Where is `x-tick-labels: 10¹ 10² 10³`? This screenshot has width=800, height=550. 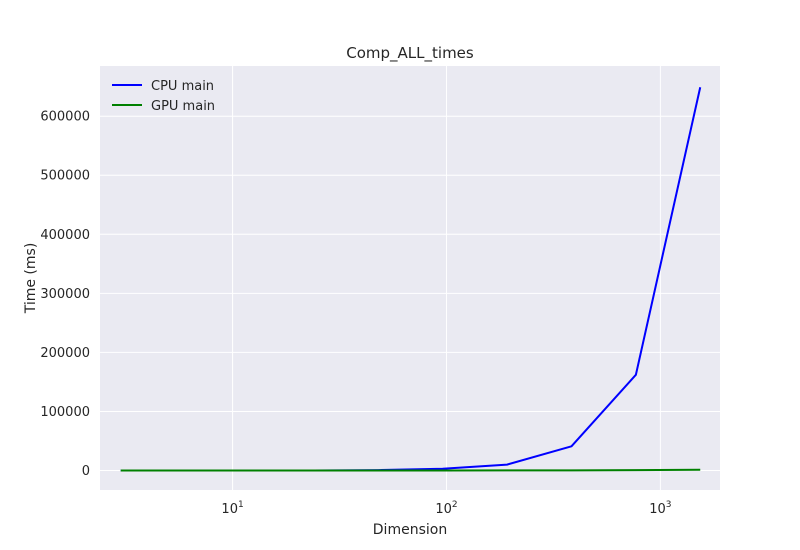 x-tick-labels: 10¹ 10² 10³ is located at coordinates (446, 508).